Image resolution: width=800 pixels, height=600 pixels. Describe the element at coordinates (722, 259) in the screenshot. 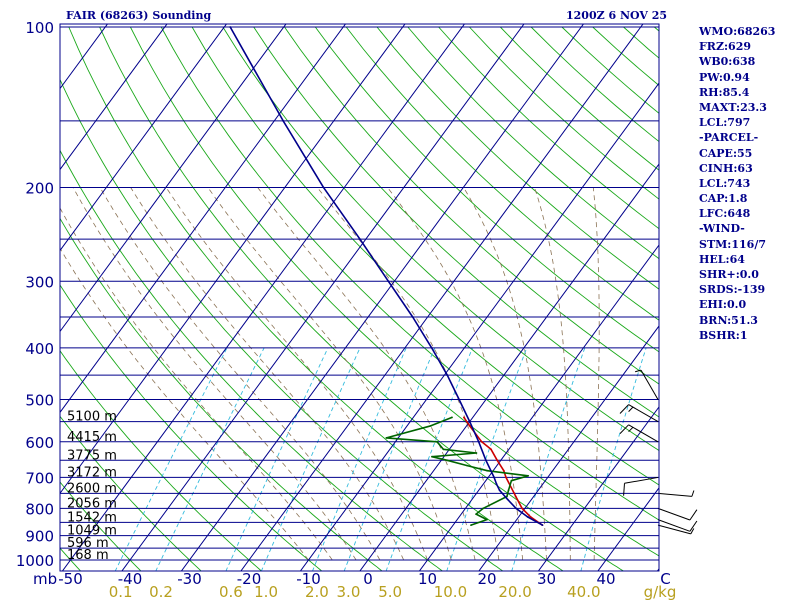

I see `stat-item: HEL:64` at that location.